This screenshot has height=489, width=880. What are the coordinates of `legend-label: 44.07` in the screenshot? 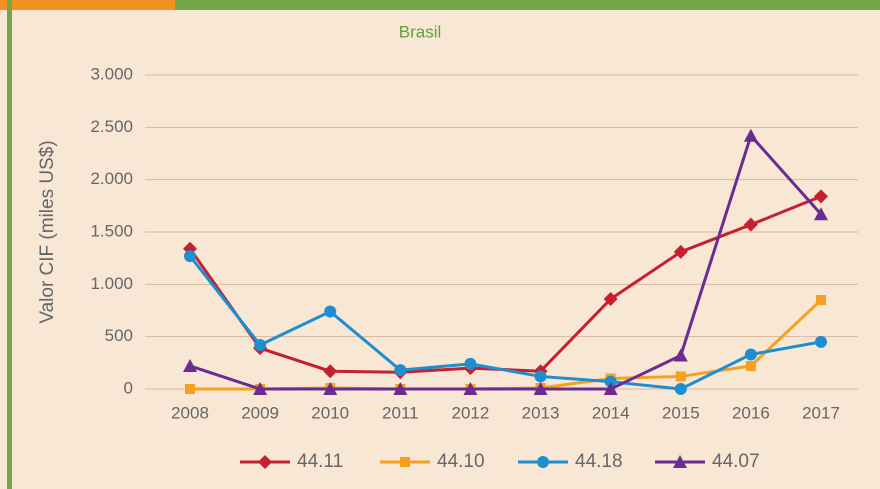 It's located at (736, 461).